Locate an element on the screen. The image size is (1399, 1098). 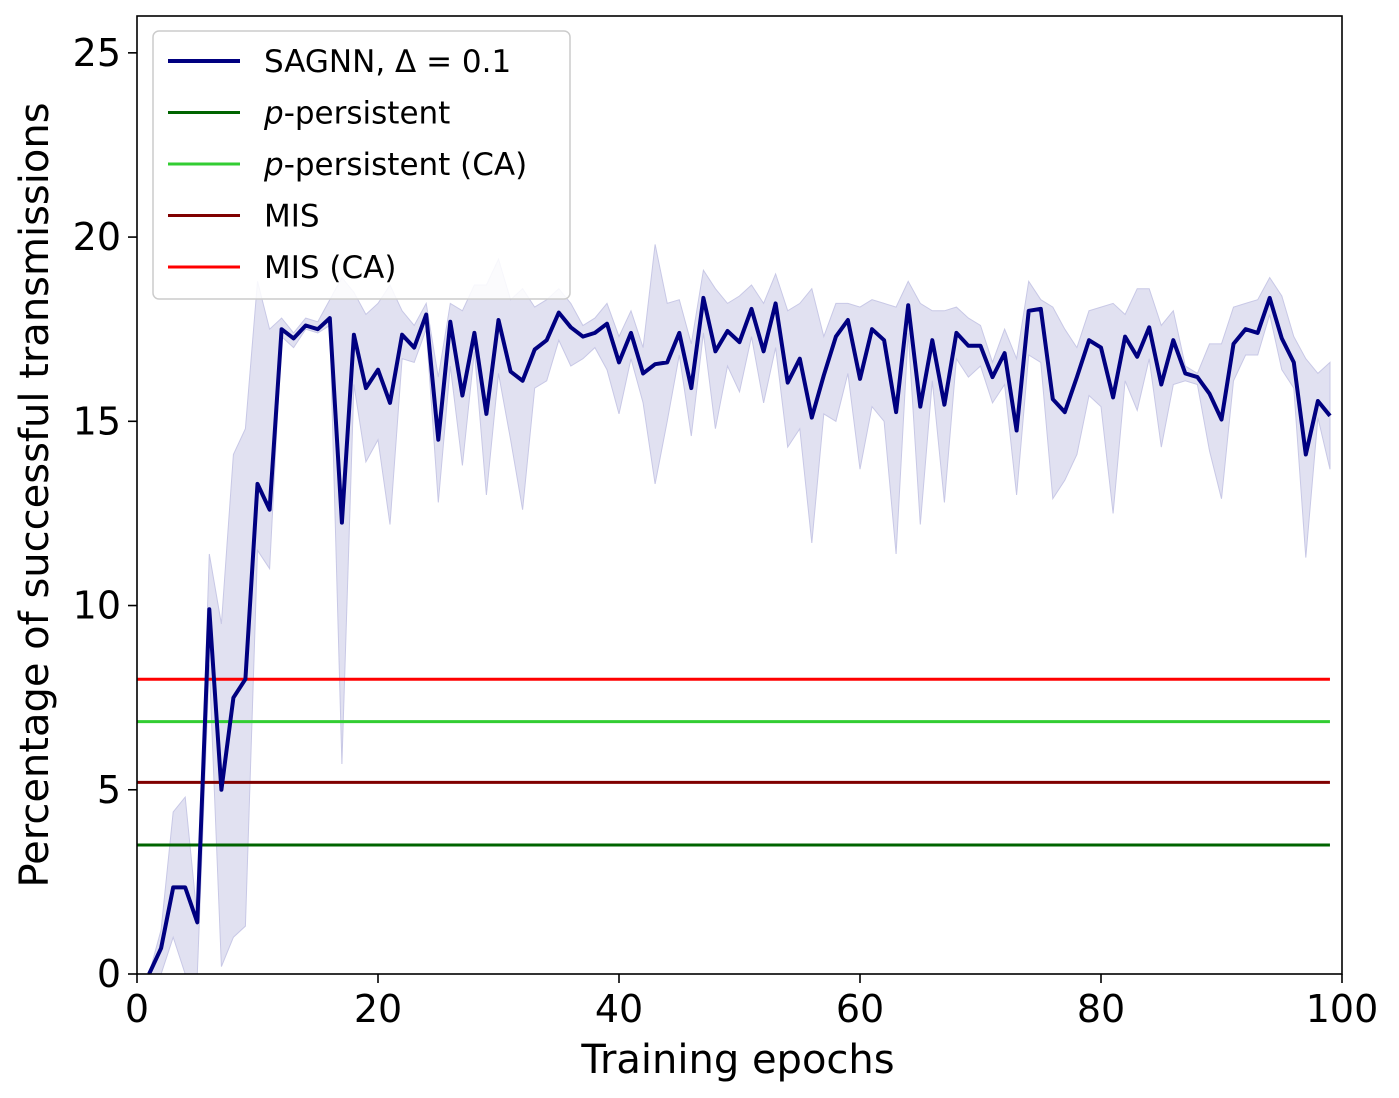
legend-label: p-persistent (CA) is located at coordinates (395, 165).